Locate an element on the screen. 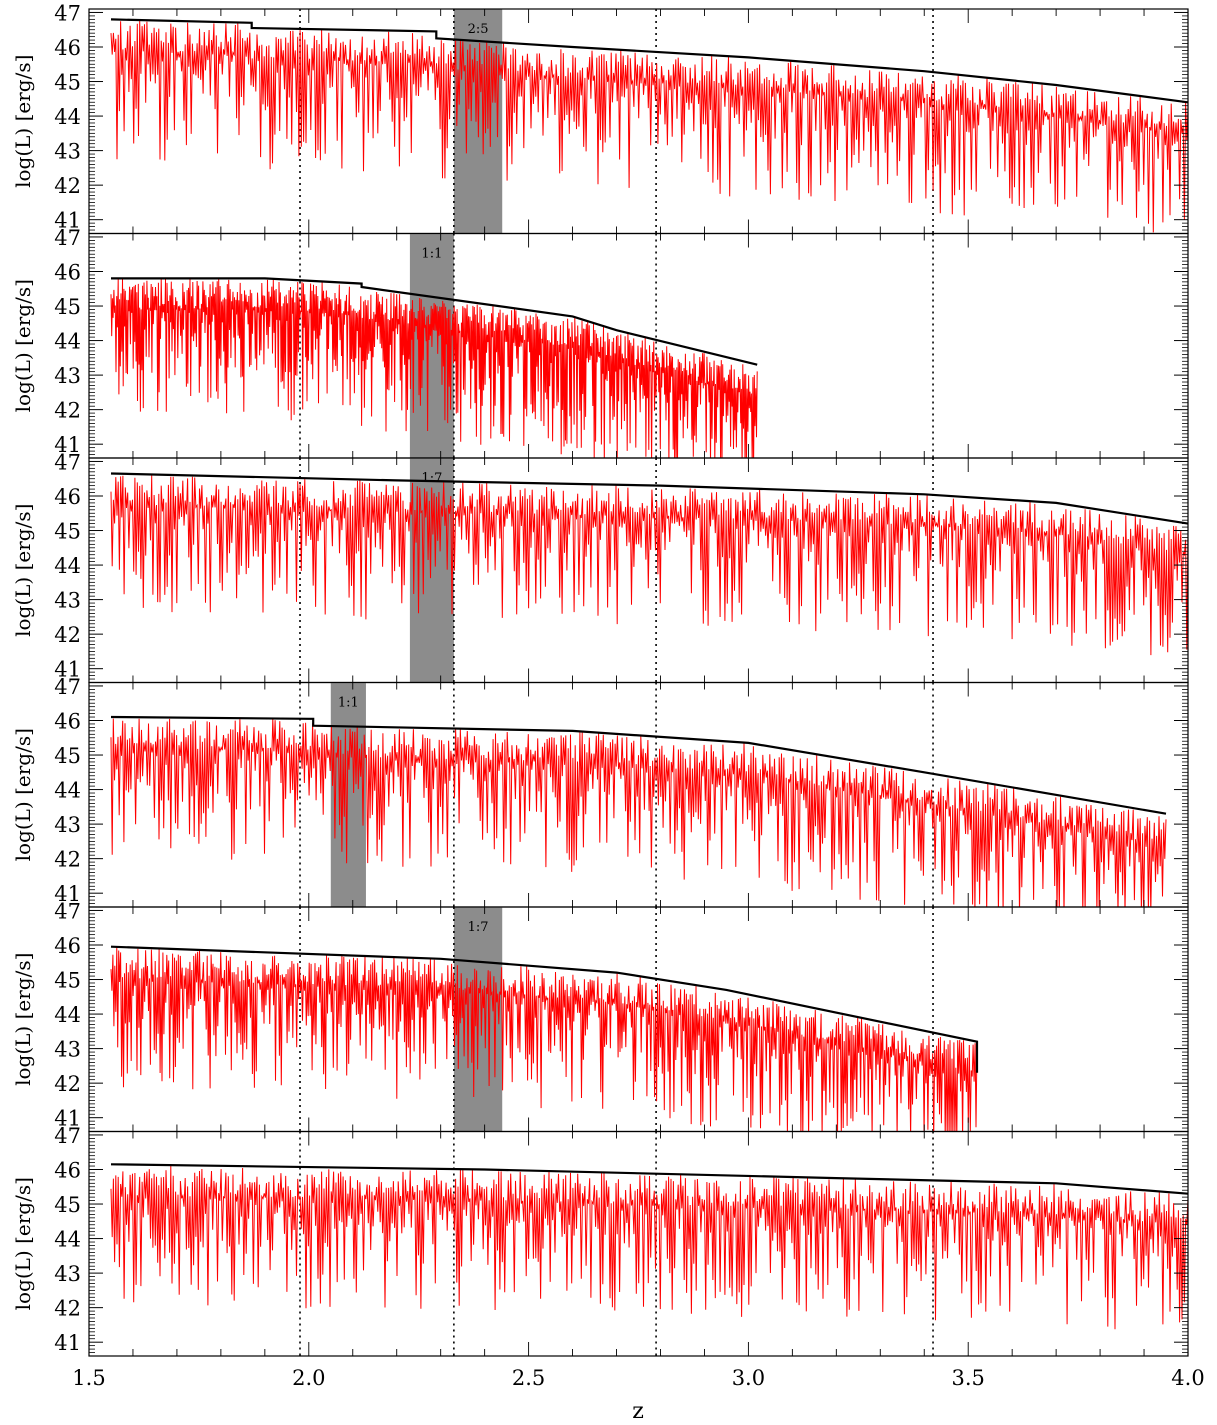  merger-ratio-label: 2:5 is located at coordinates (478, 29).